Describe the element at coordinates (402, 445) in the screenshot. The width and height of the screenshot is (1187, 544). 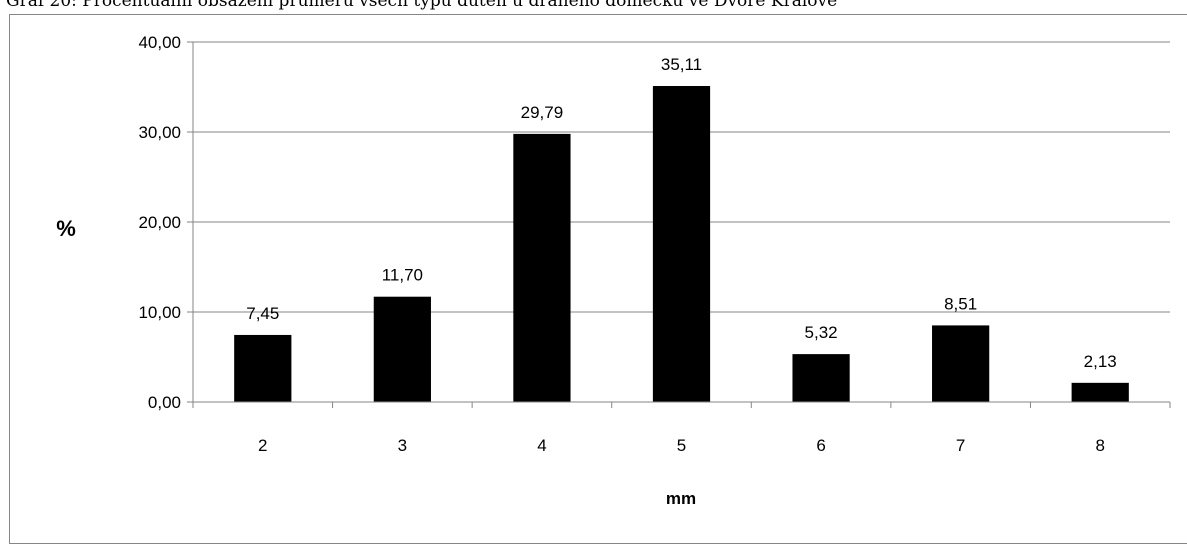
I see `x-tick-label: 3` at that location.